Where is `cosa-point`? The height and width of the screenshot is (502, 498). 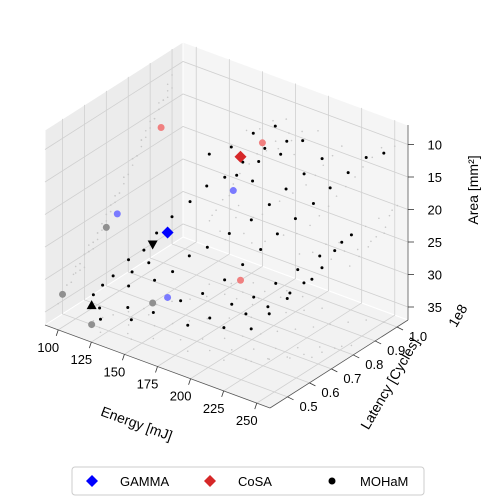
cosa-point is located at coordinates (240, 156).